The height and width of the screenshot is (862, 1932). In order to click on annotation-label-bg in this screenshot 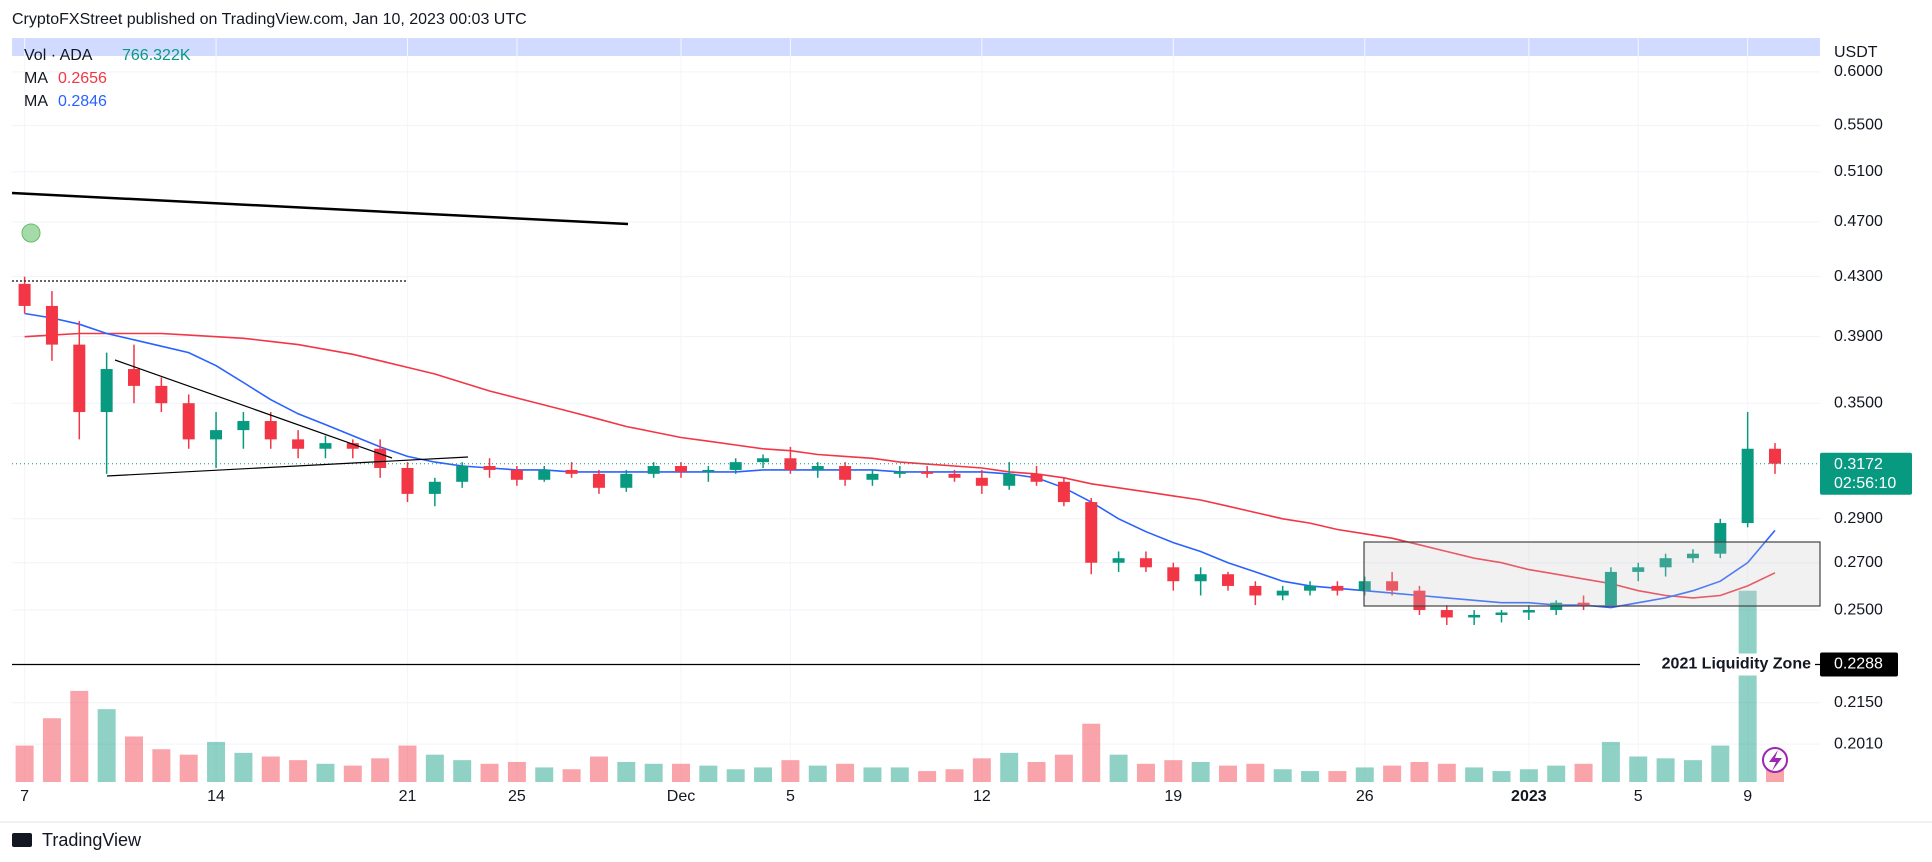, I will do `click(1727, 664)`.